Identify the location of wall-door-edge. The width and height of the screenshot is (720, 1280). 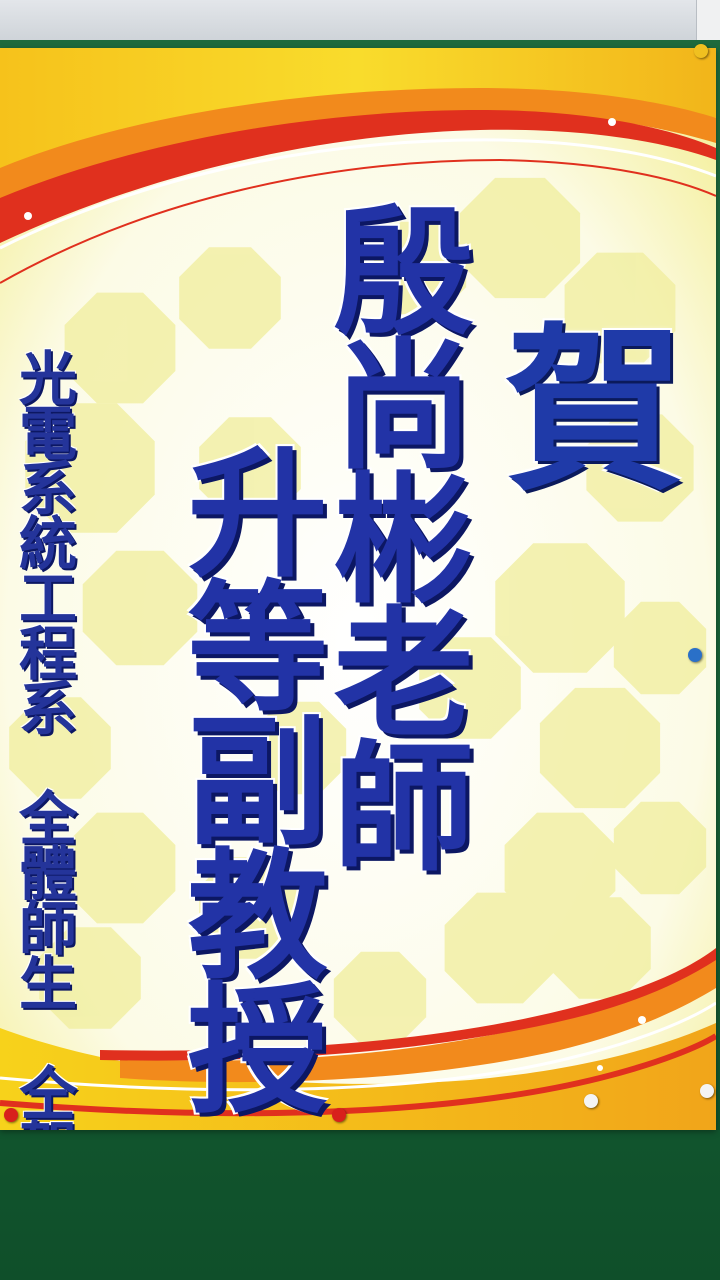
(708, 20).